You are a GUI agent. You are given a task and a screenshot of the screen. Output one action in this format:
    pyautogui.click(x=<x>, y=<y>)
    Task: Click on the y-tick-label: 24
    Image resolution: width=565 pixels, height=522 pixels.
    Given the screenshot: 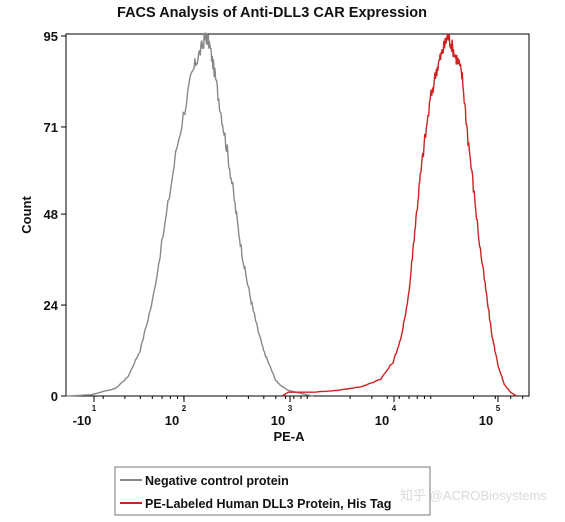 What is the action you would take?
    pyautogui.click(x=51, y=305)
    